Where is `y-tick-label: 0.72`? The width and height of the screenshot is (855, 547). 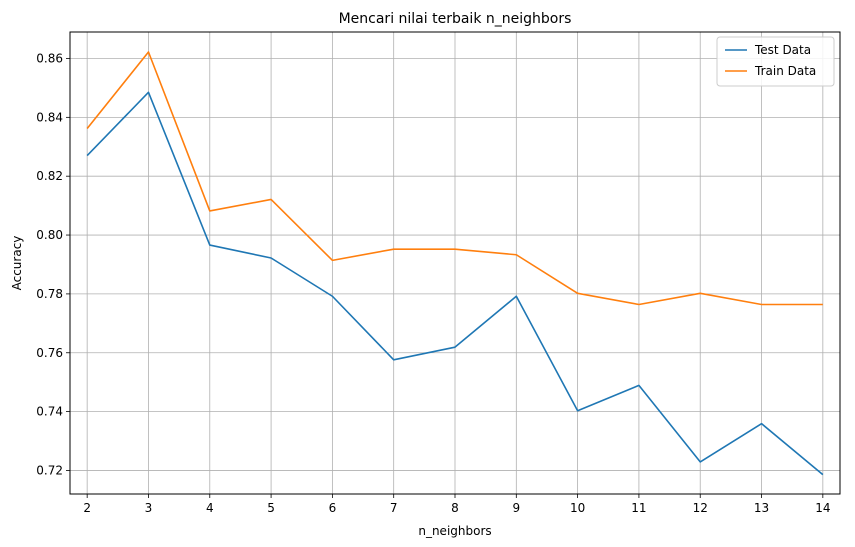 y-tick-label: 0.72 is located at coordinates (49, 470).